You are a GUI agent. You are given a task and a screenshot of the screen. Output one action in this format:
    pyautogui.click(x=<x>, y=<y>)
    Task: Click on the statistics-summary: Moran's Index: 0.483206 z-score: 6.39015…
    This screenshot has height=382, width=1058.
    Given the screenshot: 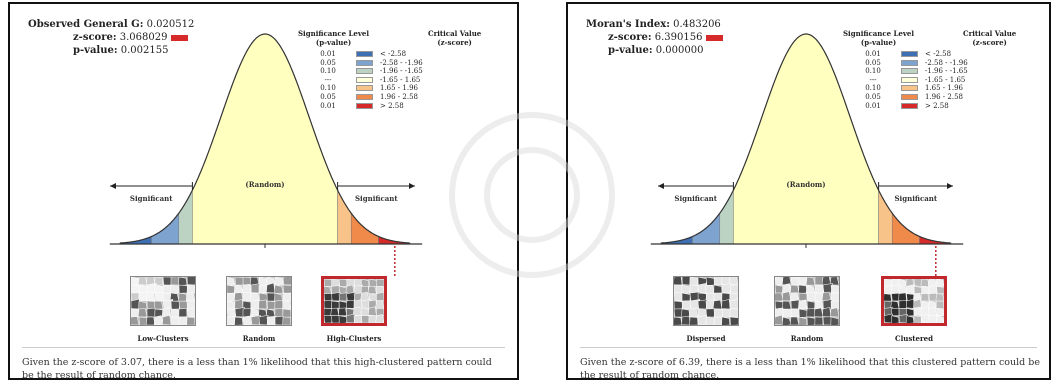 What is the action you would take?
    pyautogui.click(x=655, y=37)
    